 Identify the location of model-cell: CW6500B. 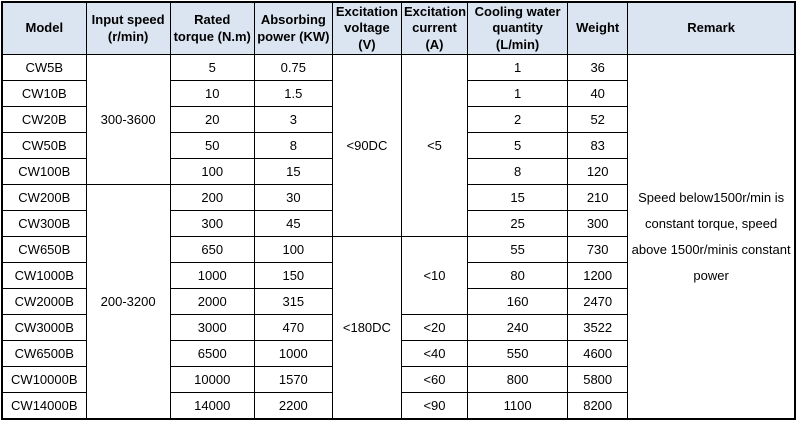
(44, 353).